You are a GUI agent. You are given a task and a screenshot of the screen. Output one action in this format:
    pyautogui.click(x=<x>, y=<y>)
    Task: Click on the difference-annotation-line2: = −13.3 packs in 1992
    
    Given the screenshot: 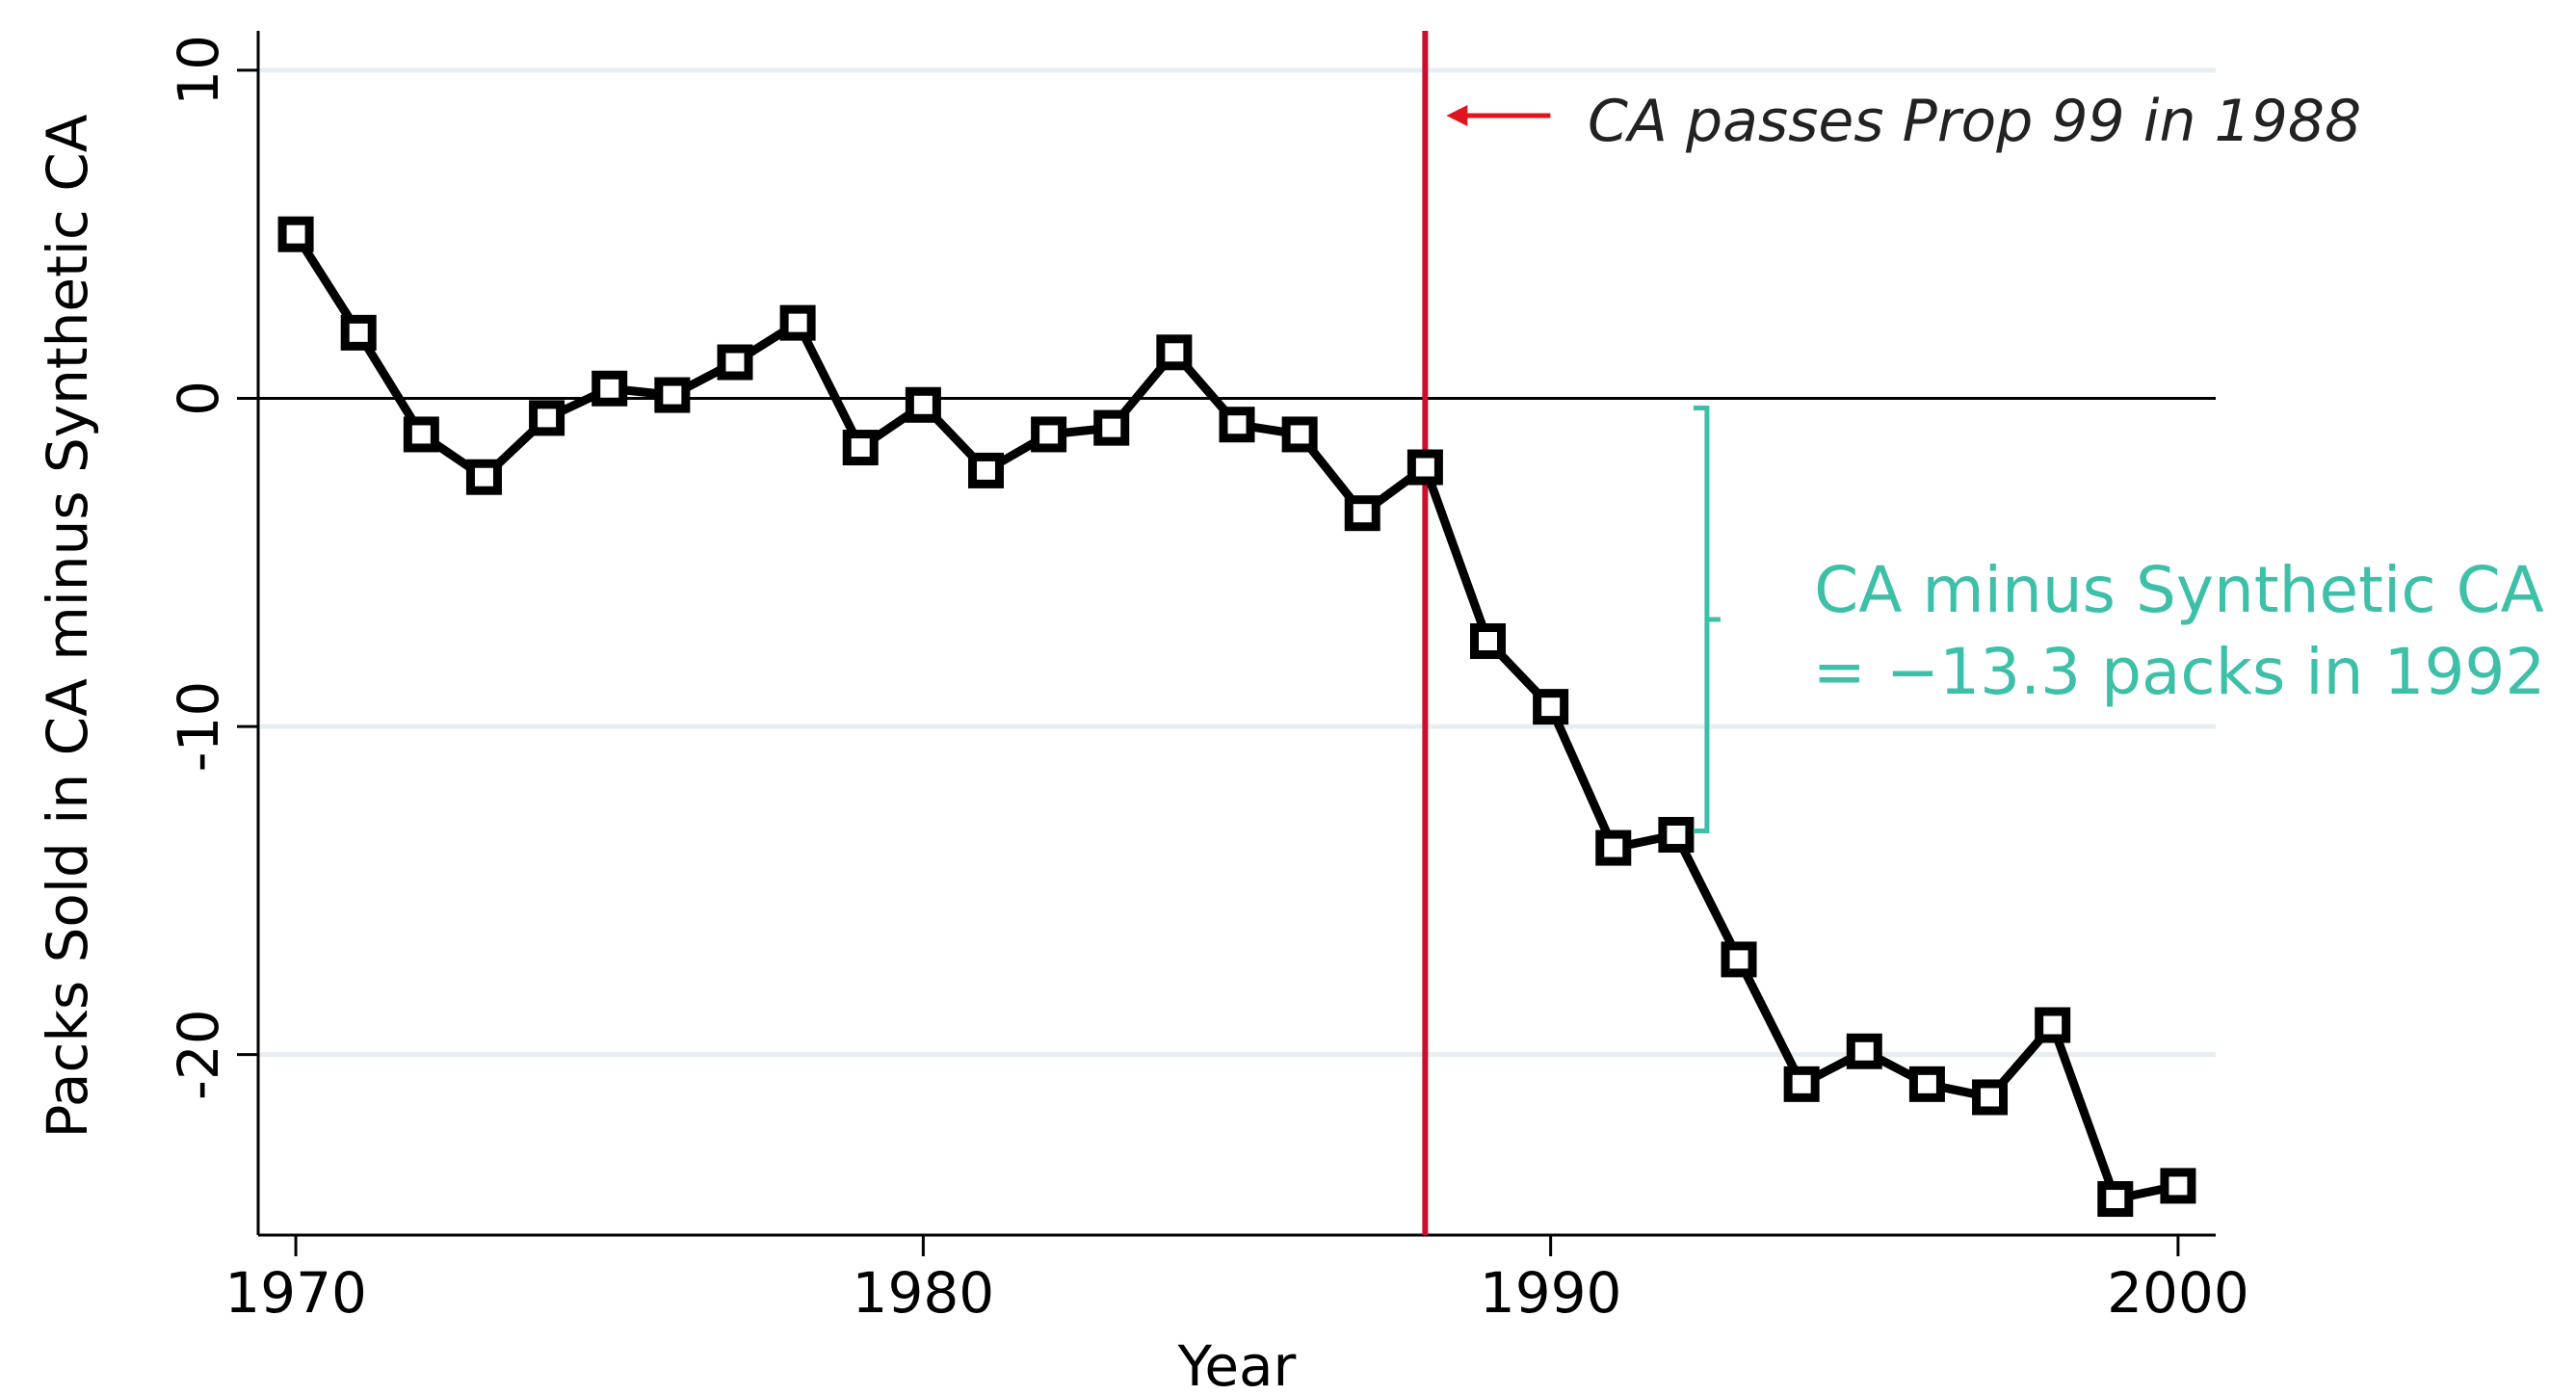 What is the action you would take?
    pyautogui.click(x=2180, y=672)
    